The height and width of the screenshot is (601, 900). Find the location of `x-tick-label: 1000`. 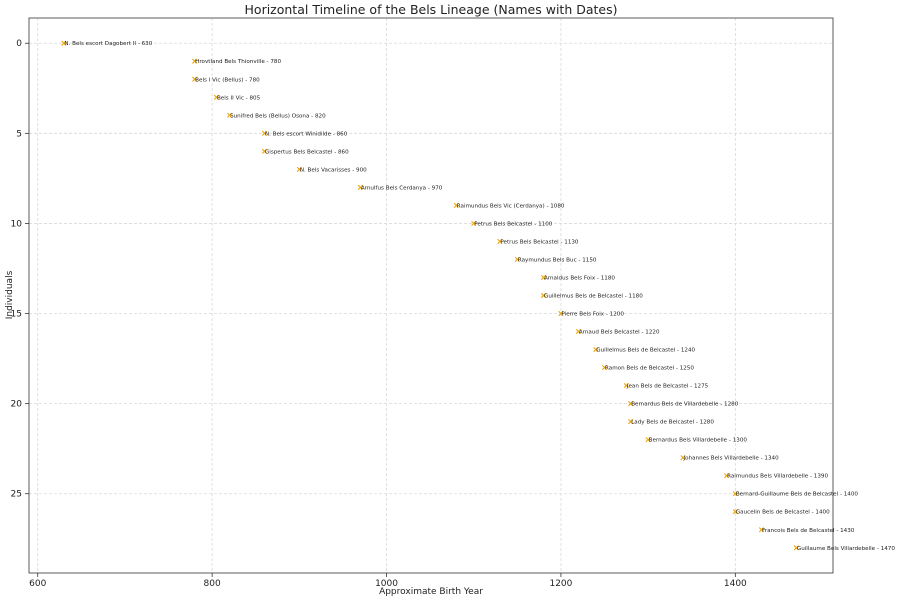

x-tick-label: 1000 is located at coordinates (386, 584).